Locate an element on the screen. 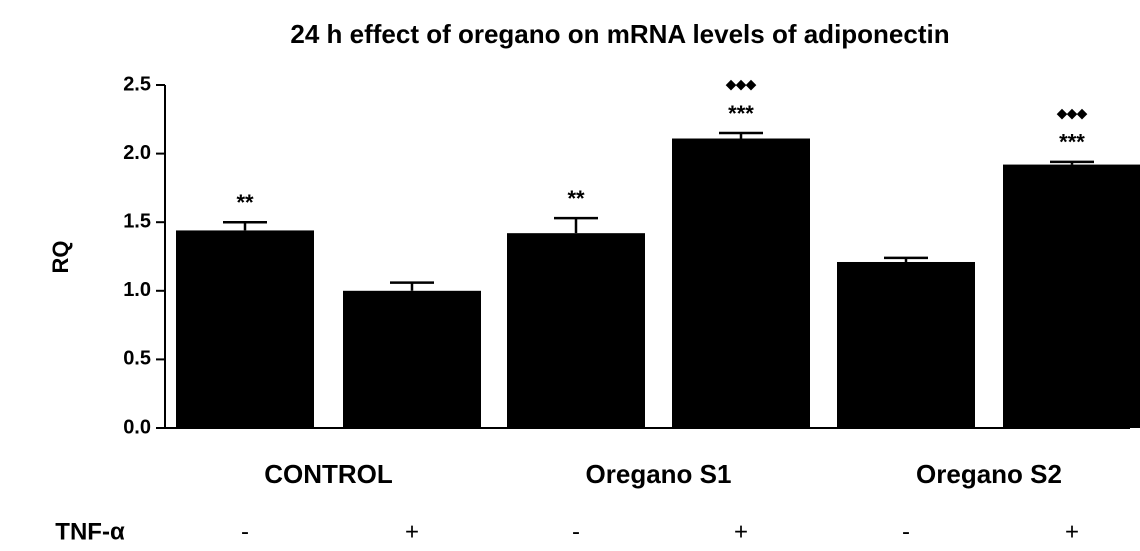 The height and width of the screenshot is (551, 1140). y-tick-label: 1.0 is located at coordinates (137, 290).